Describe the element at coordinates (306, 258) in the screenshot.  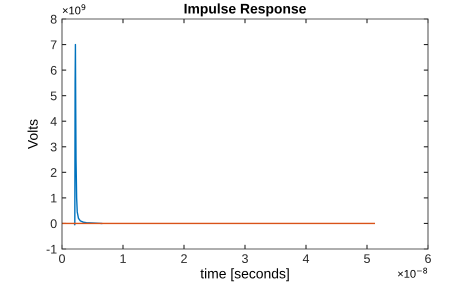
I see `x-tick-label: 4` at that location.